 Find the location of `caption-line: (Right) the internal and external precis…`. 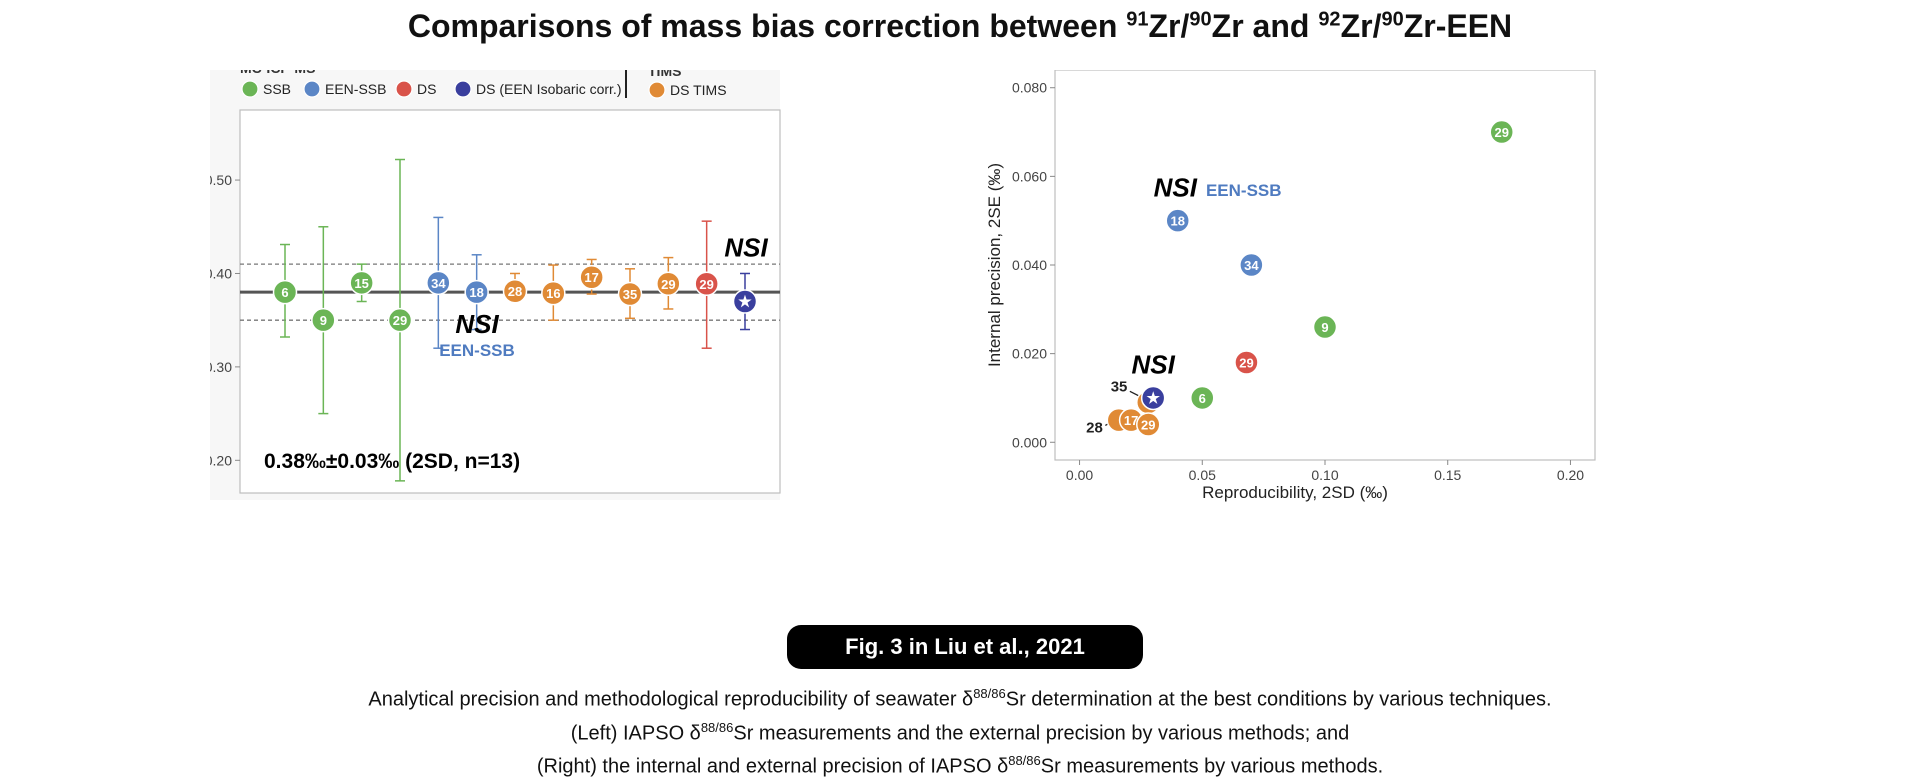

caption-line: (Right) the internal and external precis… is located at coordinates (960, 764).